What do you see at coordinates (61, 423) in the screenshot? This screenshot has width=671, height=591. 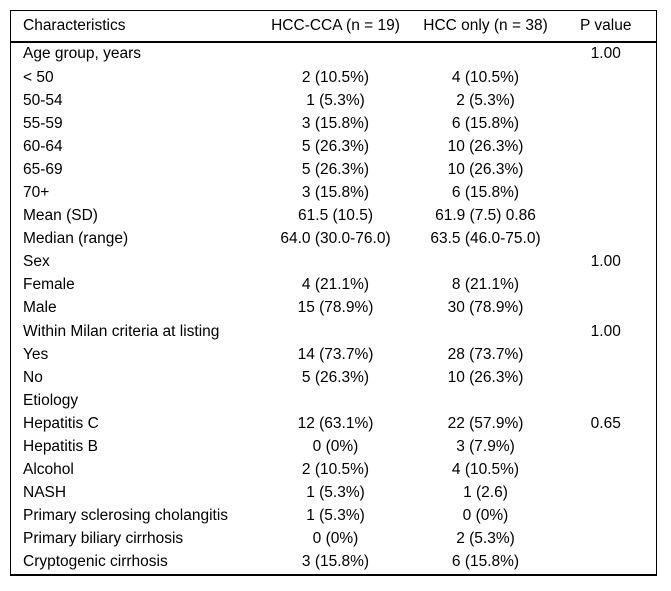 I see `table-cell: Hepatitis C` at bounding box center [61, 423].